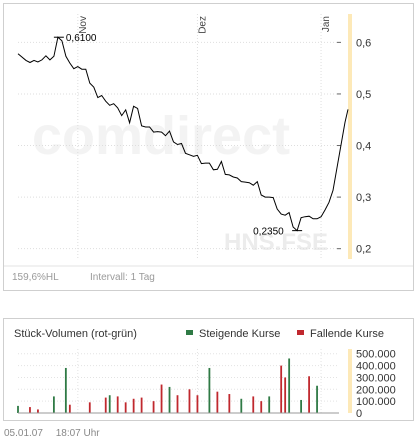  What do you see at coordinates (376, 378) in the screenshot?
I see `volume-y-tick-label: 300.000` at bounding box center [376, 378].